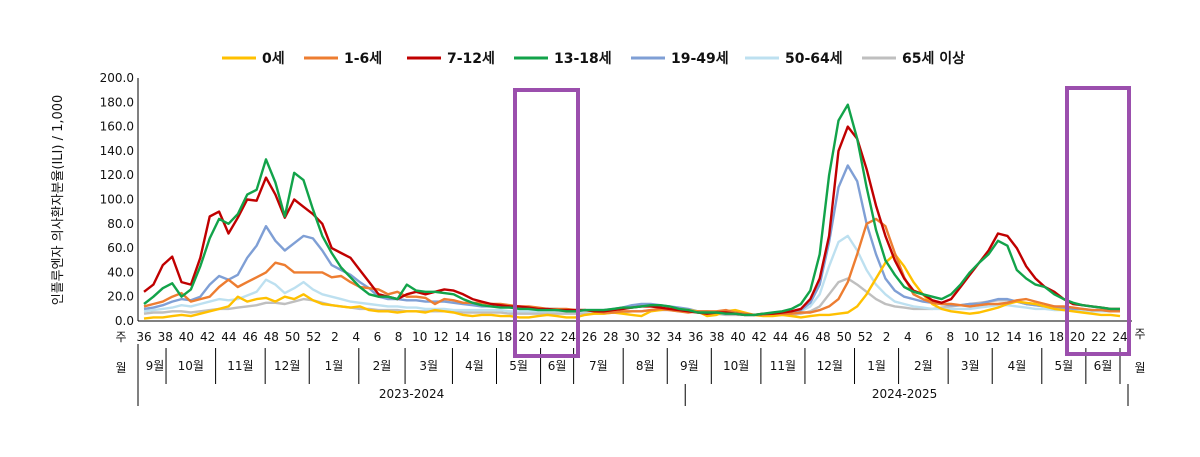  What do you see at coordinates (674, 337) in the screenshot?
I see `week-tick-label: 34` at bounding box center [674, 337].